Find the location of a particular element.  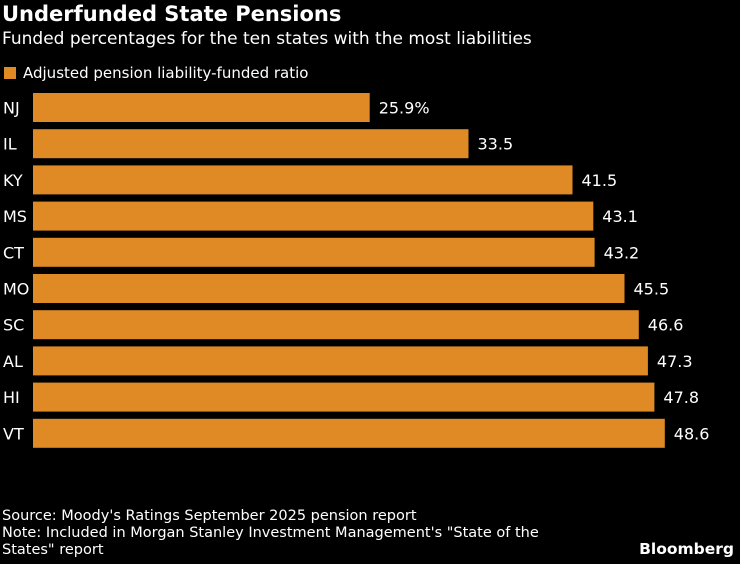

bar-il is located at coordinates (251, 144).